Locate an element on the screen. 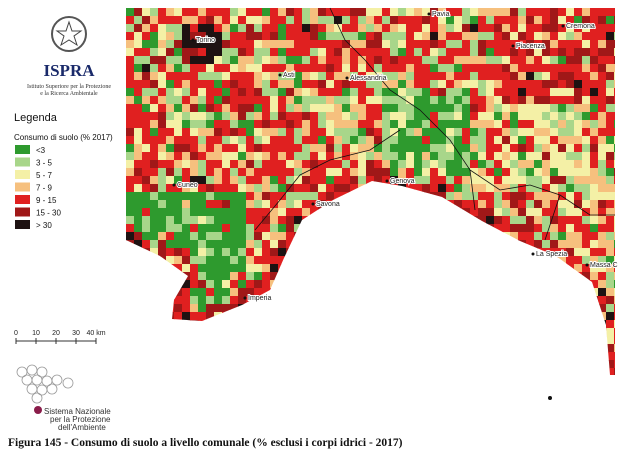  city-dot is located at coordinates (513, 46).